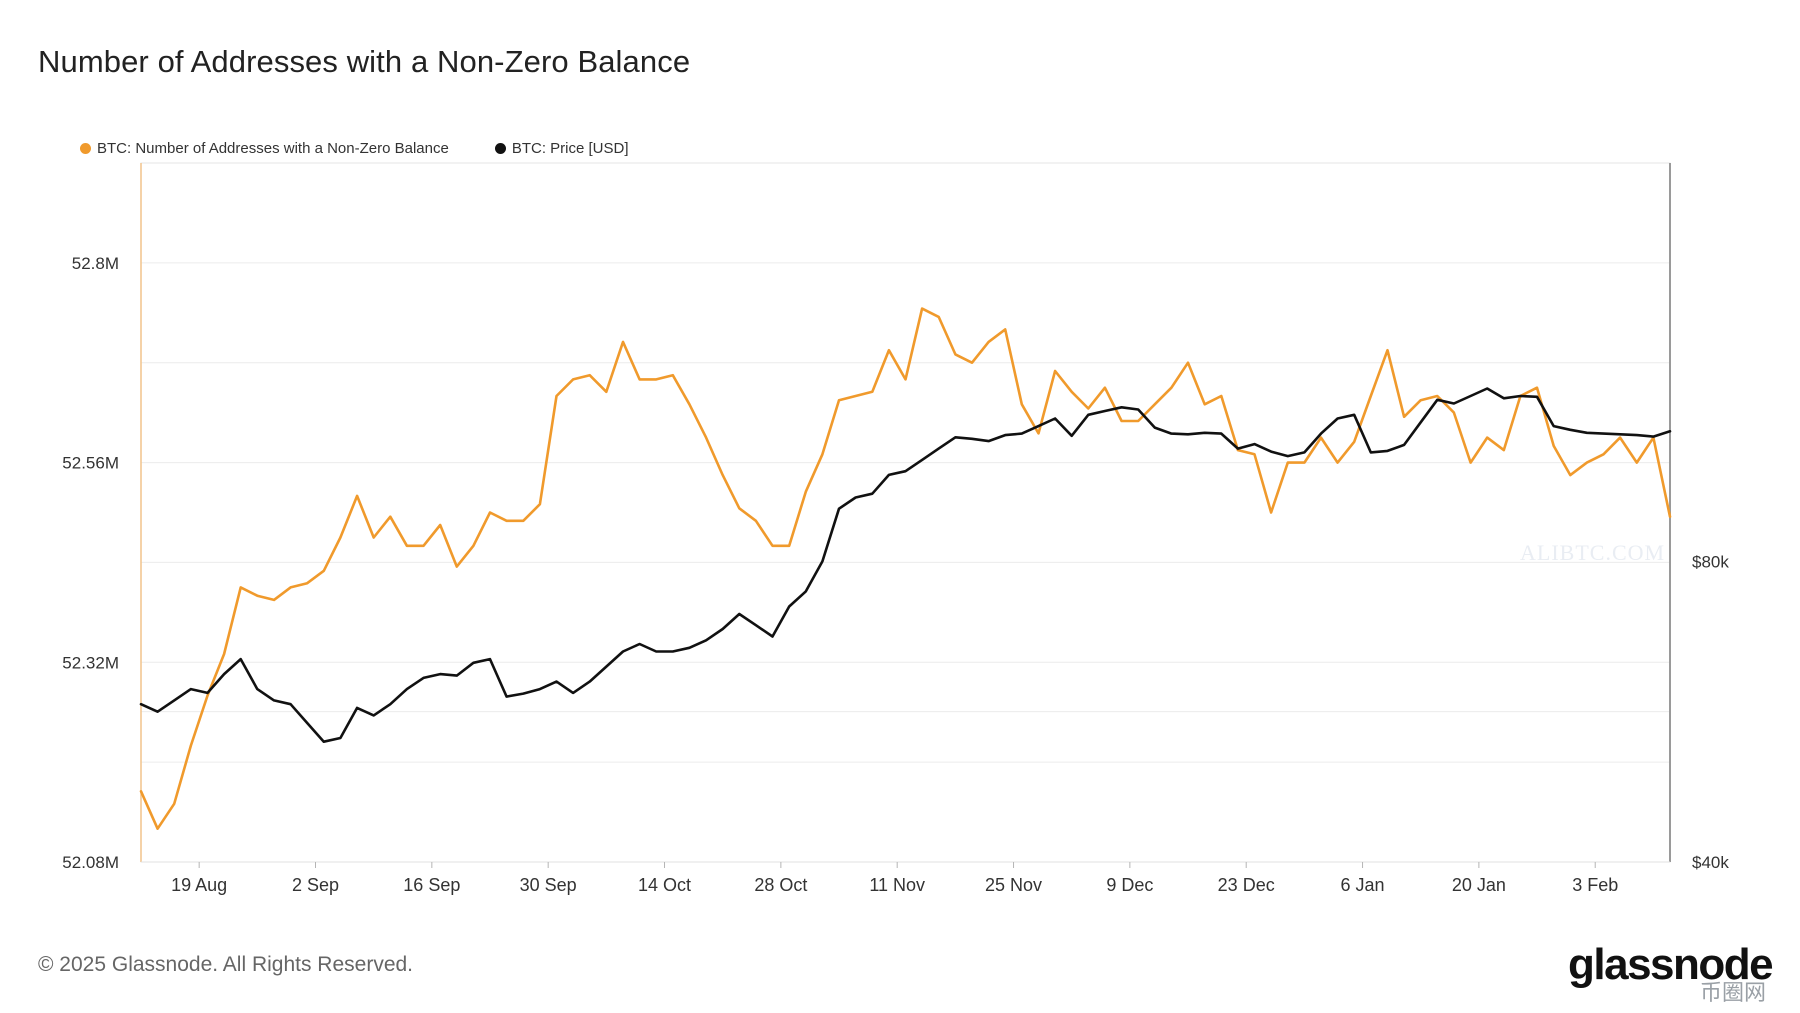  What do you see at coordinates (90, 463) in the screenshot?
I see `y-left-tick-label: 52.56M` at bounding box center [90, 463].